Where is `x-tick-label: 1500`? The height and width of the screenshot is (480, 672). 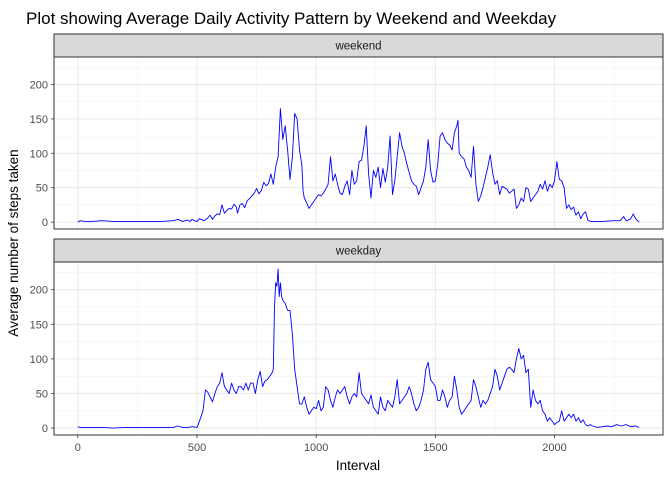 x-tick-label: 1500 is located at coordinates (435, 448).